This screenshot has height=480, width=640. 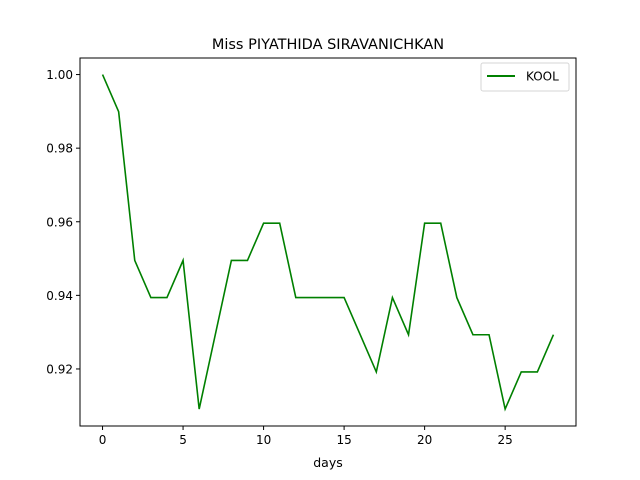 What do you see at coordinates (424, 440) in the screenshot?
I see `x-tick-label: 20` at bounding box center [424, 440].